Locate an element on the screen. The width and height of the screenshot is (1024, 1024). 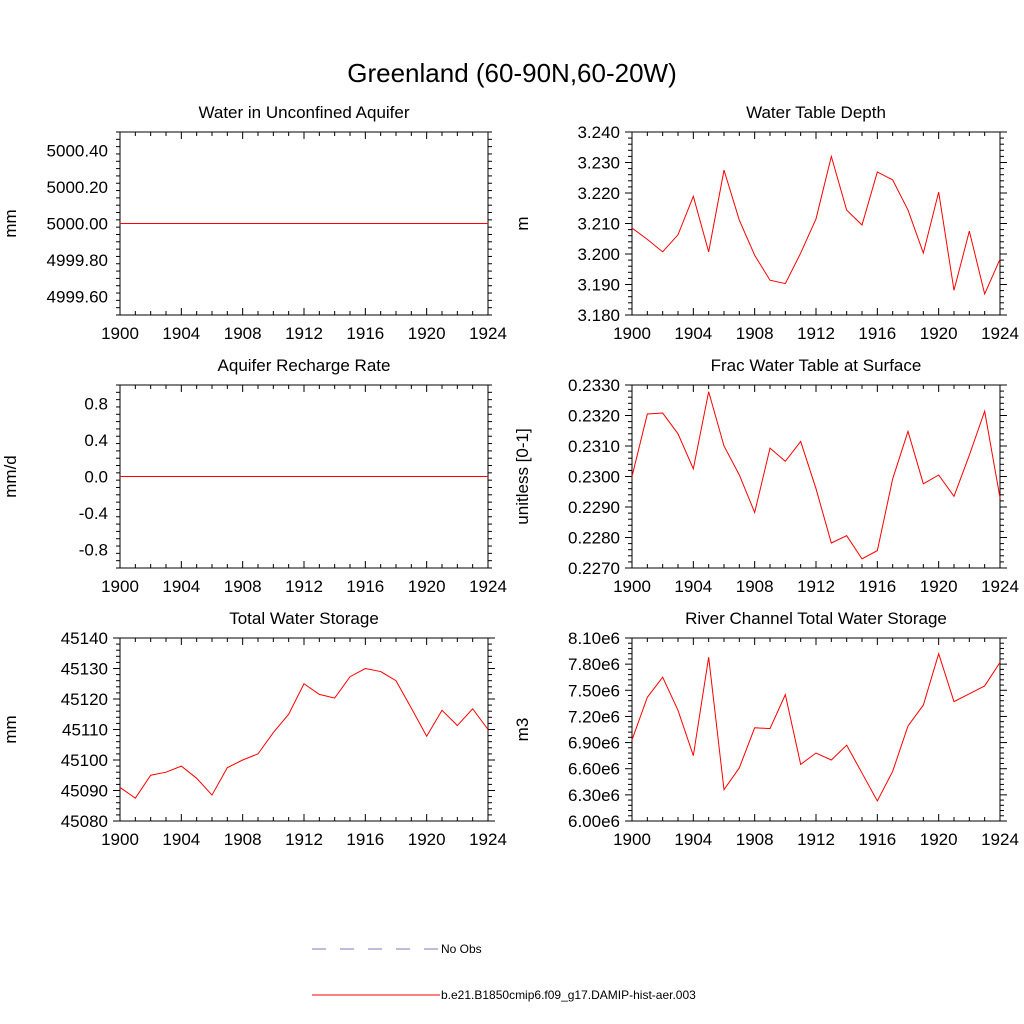
y-tick-label: 7.50e6 is located at coordinates (594, 690).